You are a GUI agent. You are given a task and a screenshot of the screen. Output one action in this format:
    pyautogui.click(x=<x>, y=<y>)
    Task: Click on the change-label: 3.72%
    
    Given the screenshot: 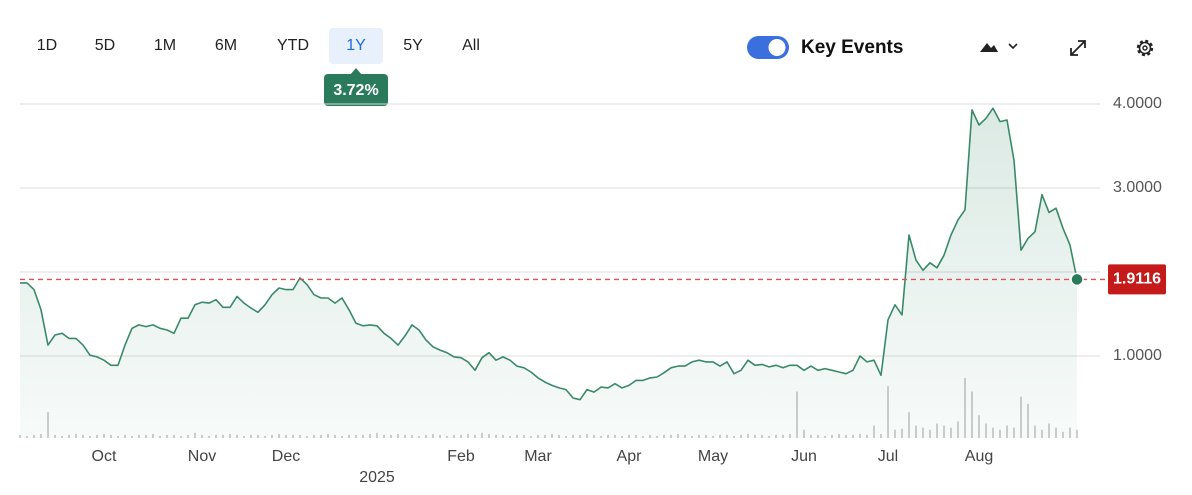 What is the action you would take?
    pyautogui.click(x=355, y=90)
    